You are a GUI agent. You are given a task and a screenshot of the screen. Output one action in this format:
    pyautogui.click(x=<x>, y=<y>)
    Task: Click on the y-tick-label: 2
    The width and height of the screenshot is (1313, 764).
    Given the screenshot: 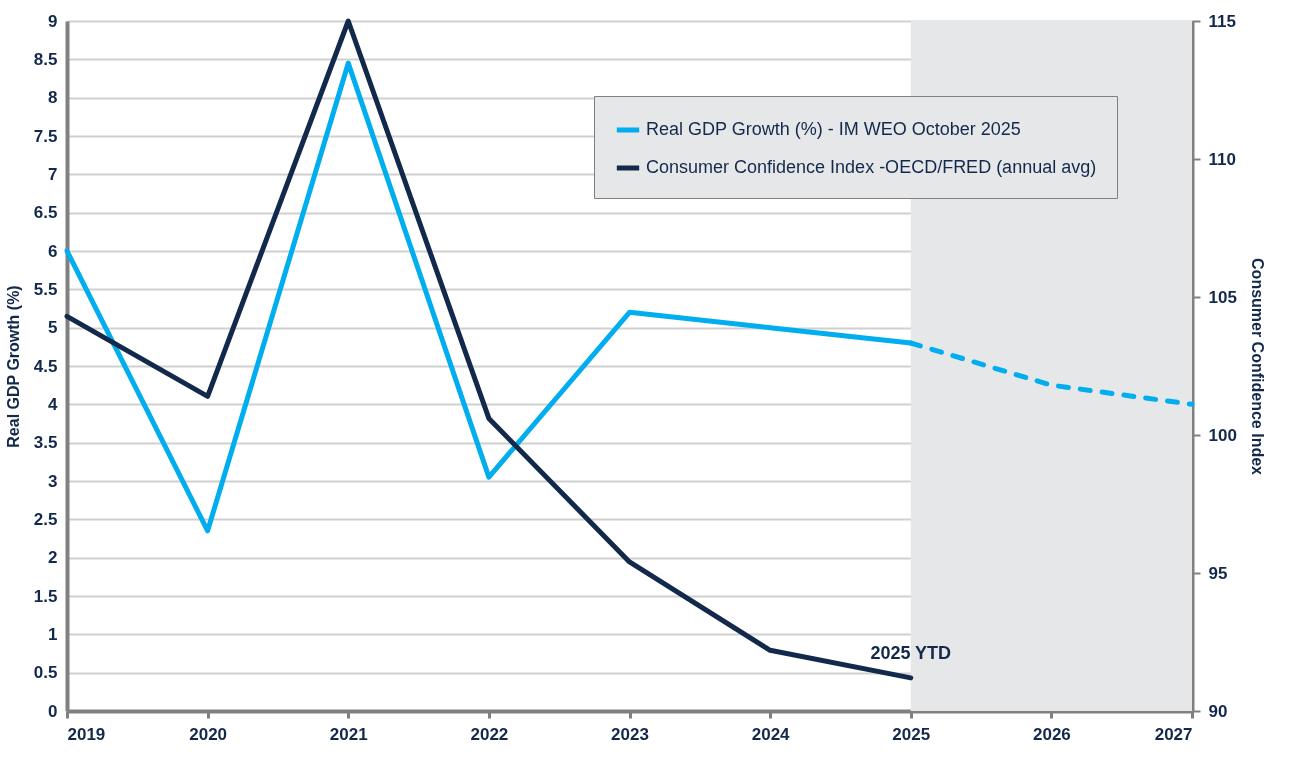 What is the action you would take?
    pyautogui.click(x=53, y=558)
    